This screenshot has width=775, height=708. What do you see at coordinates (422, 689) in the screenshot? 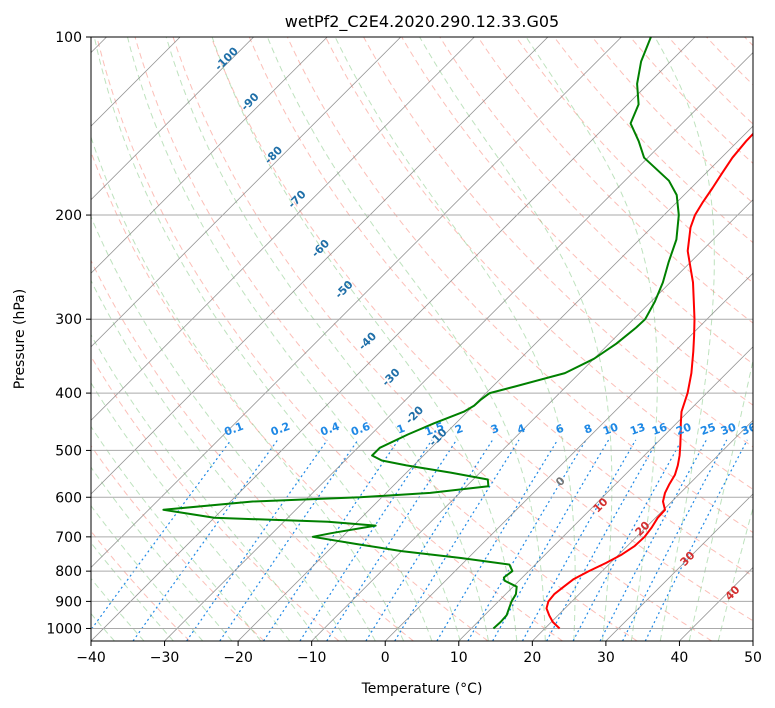
I see `x-axis-label: Temperature (°C)` at bounding box center [422, 689].